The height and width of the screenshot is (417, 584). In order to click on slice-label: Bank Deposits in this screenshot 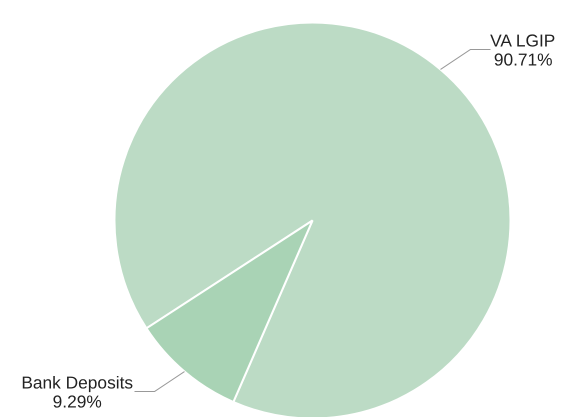, I will do `click(77, 382)`.